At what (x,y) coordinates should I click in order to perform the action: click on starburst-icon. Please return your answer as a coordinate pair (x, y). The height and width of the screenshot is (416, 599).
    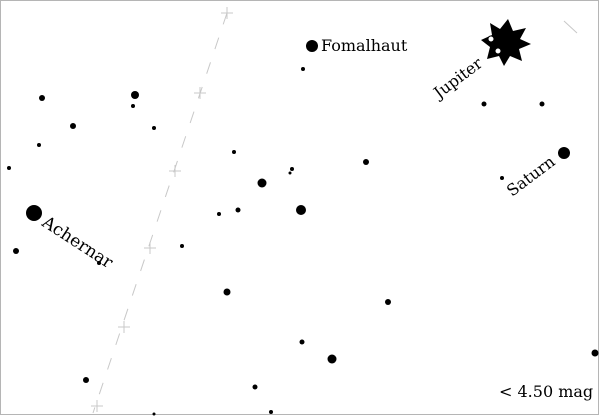
    Looking at the image, I should click on (506, 42).